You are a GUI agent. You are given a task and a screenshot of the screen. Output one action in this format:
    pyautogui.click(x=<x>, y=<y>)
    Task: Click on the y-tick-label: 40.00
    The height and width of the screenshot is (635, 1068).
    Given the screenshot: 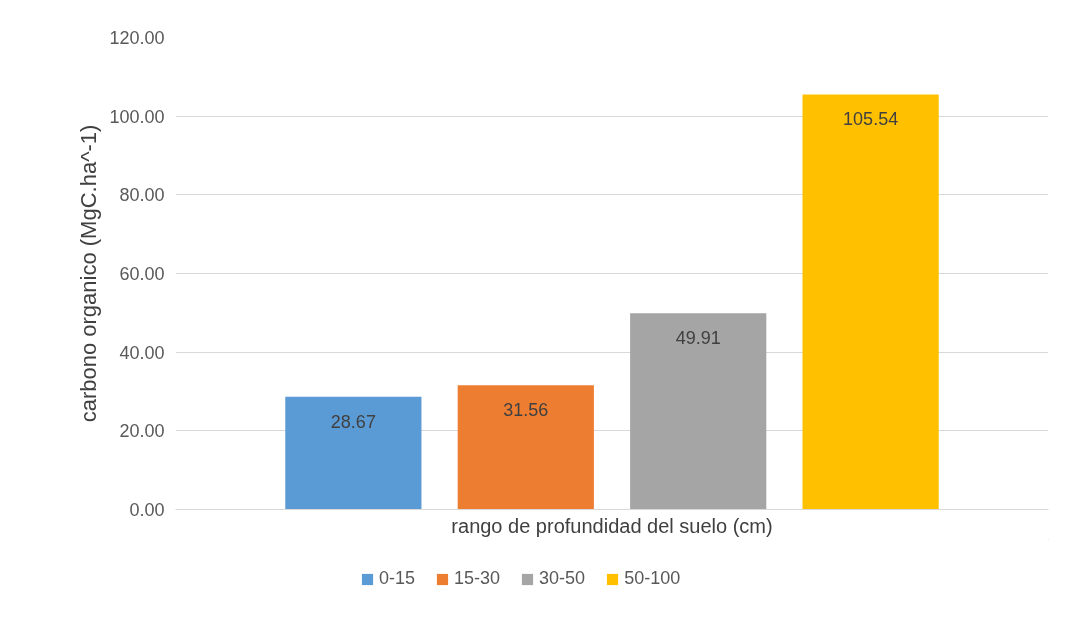 What is the action you would take?
    pyautogui.click(x=142, y=352)
    